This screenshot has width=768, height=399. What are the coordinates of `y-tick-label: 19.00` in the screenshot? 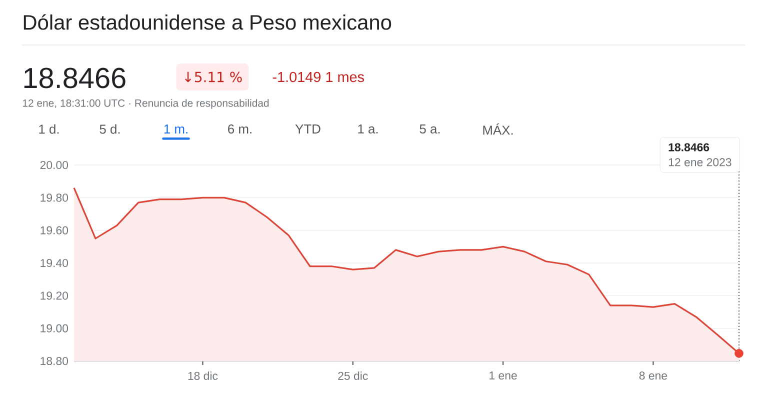 It's located at (54, 328).